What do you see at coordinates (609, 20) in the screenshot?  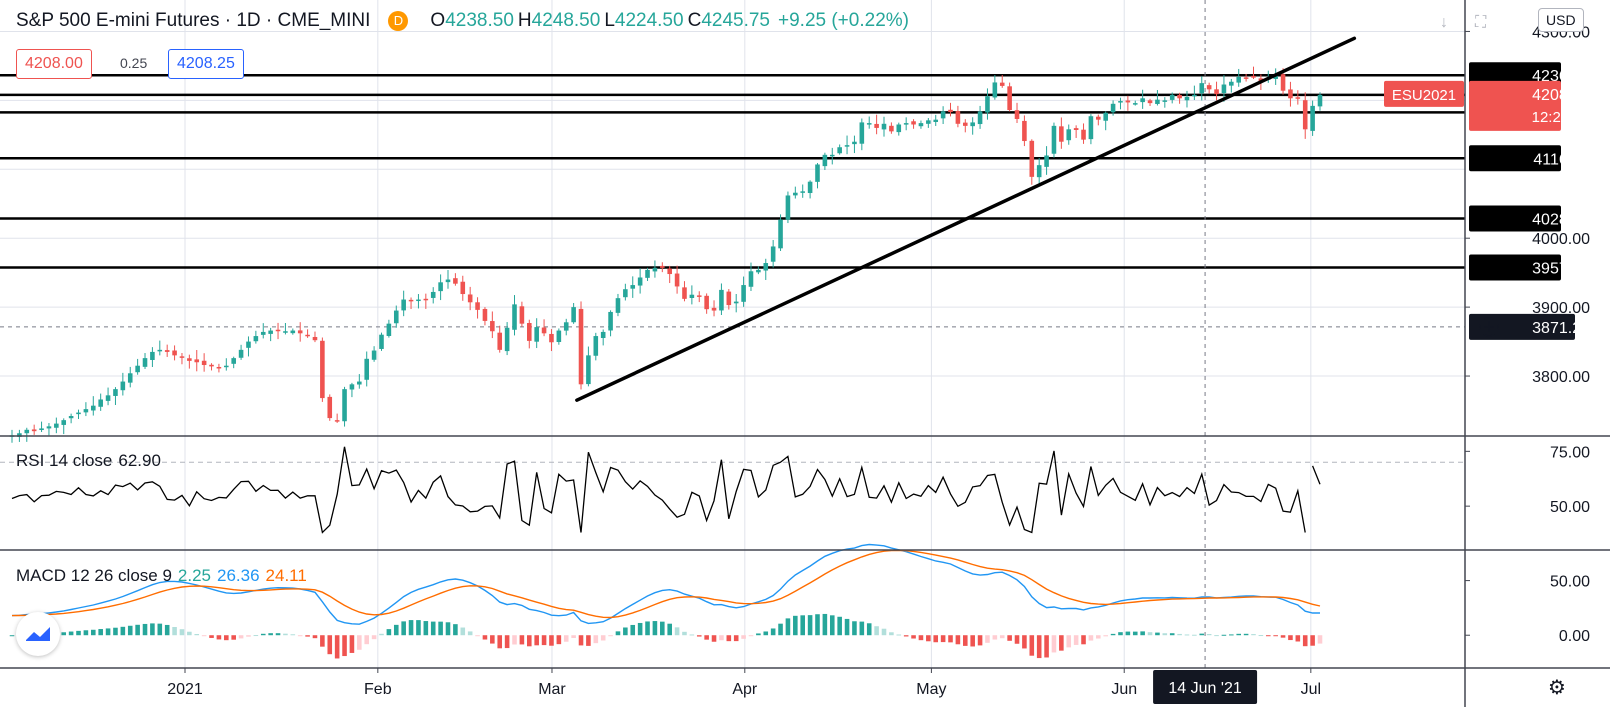 I see `low-label: L` at bounding box center [609, 20].